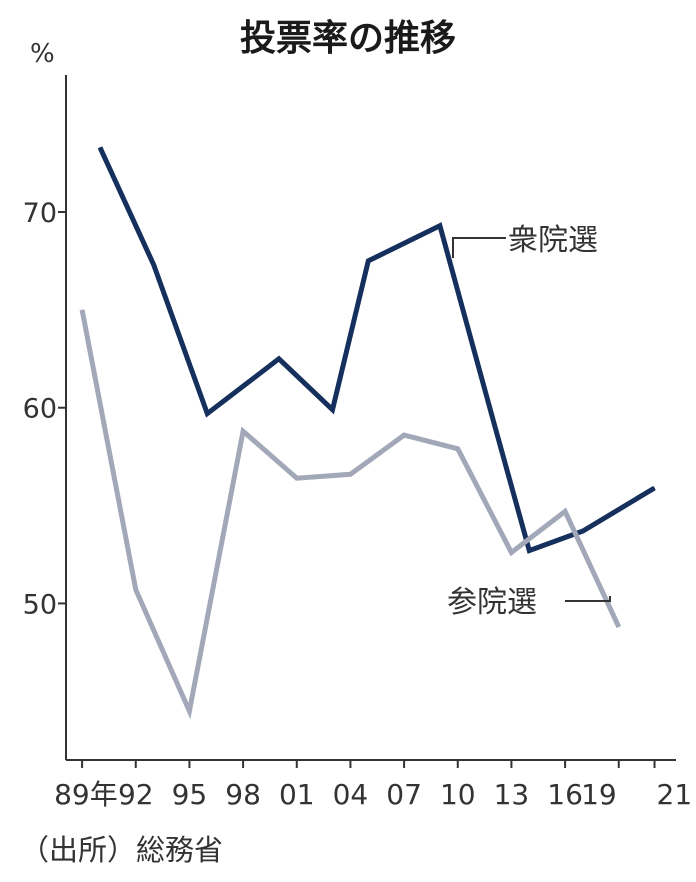 The height and width of the screenshot is (882, 696). I want to click on x-tick-label: 13, so click(512, 794).